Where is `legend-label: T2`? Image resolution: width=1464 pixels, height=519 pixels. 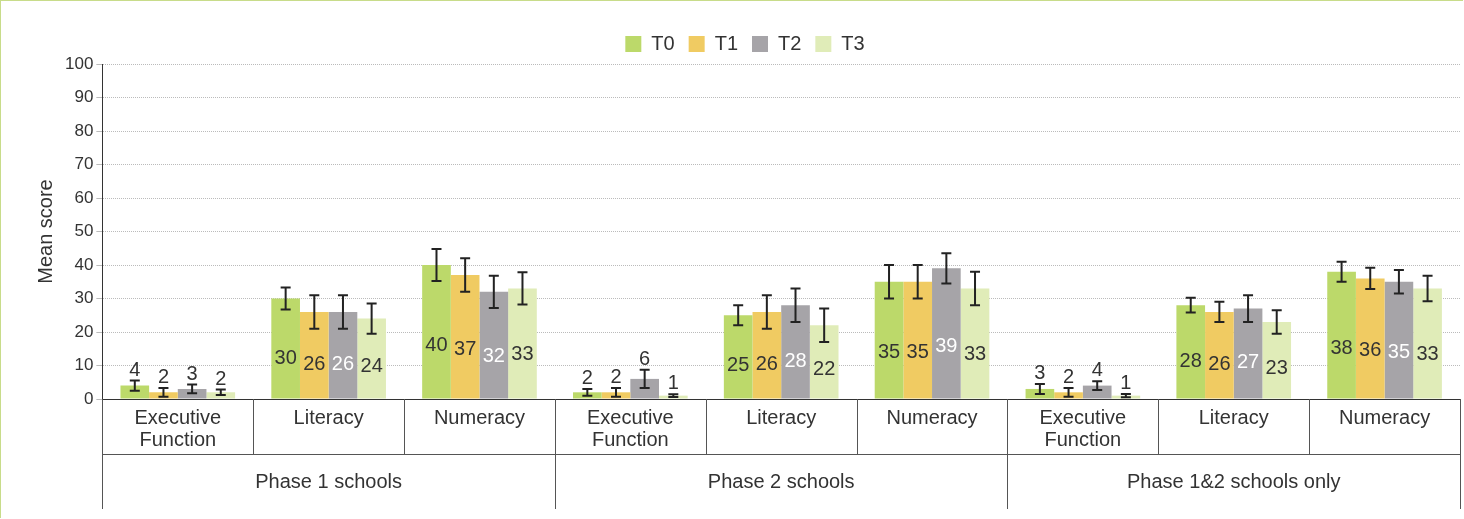 legend-label: T2 is located at coordinates (790, 42).